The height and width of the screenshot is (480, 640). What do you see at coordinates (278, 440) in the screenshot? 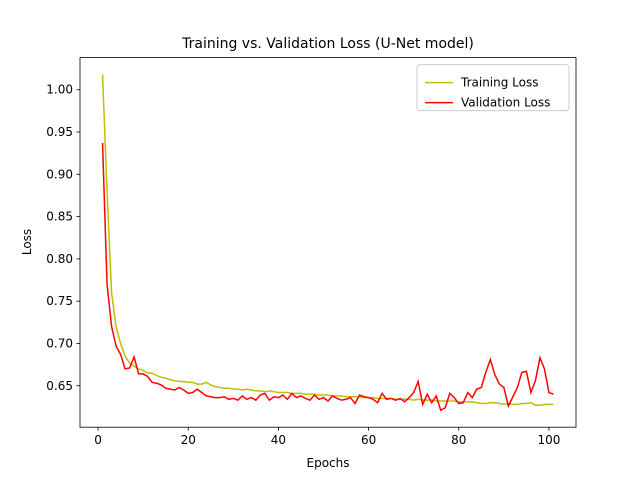
I see `x-tick-label: 40` at bounding box center [278, 440].